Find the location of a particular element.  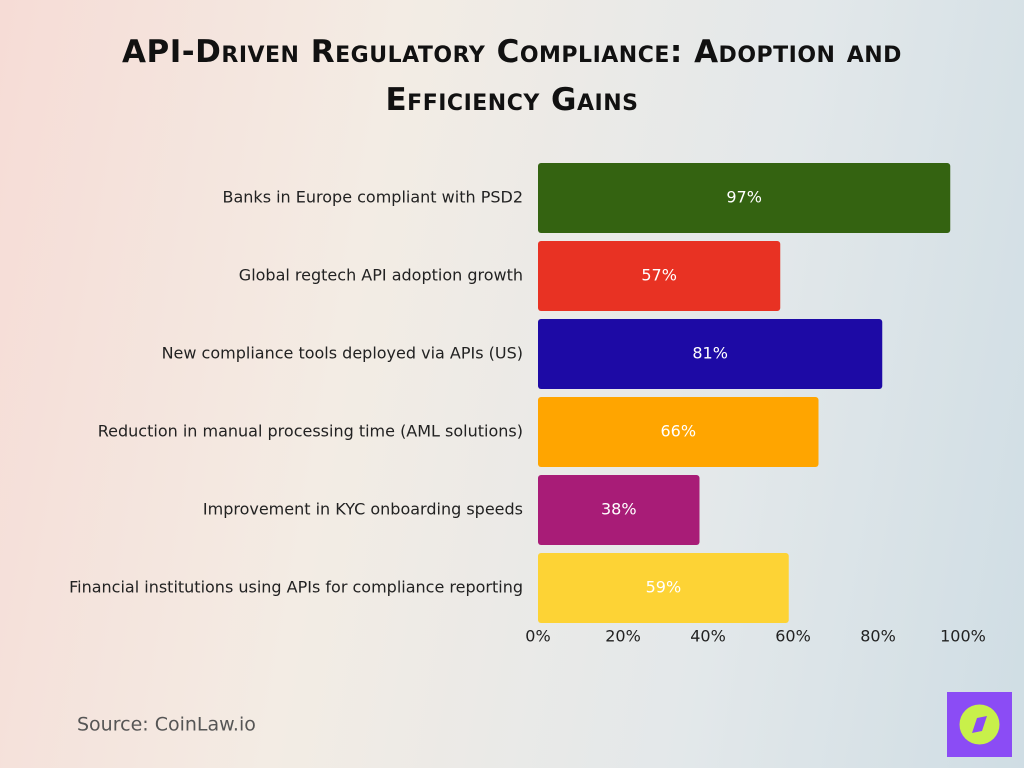

source: Source: CoinLaw.io is located at coordinates (166, 725).